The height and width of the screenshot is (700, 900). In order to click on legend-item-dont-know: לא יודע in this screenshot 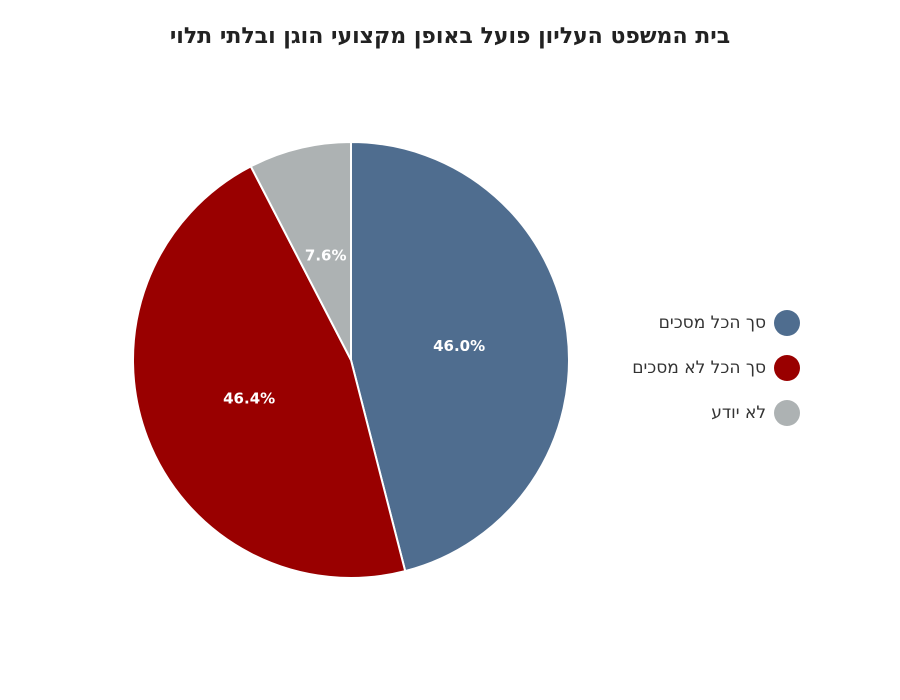, I will do `click(680, 412)`.